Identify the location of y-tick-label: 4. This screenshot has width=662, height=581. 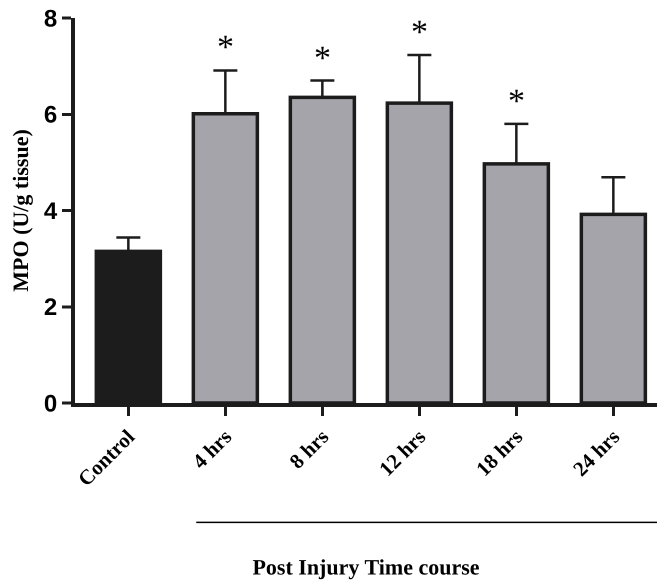
(51, 211).